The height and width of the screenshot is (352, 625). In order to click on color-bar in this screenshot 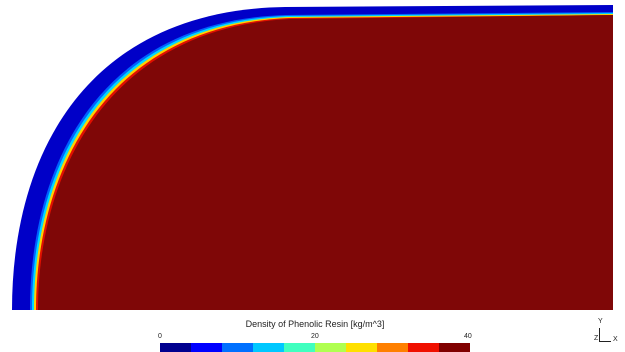, I will do `click(315, 347)`.